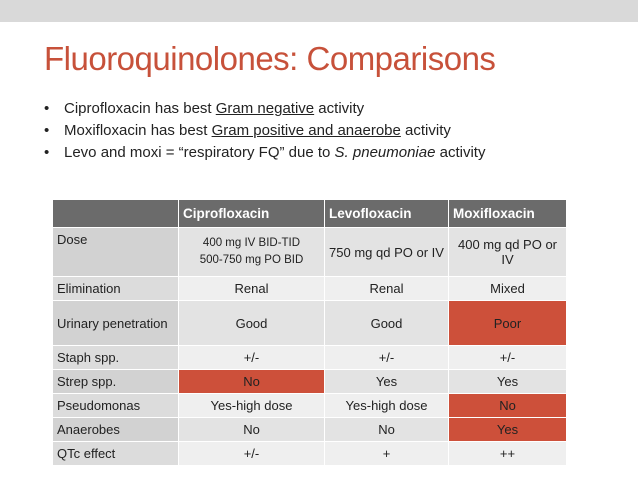  I want to click on row-label: Elimination, so click(115, 288).